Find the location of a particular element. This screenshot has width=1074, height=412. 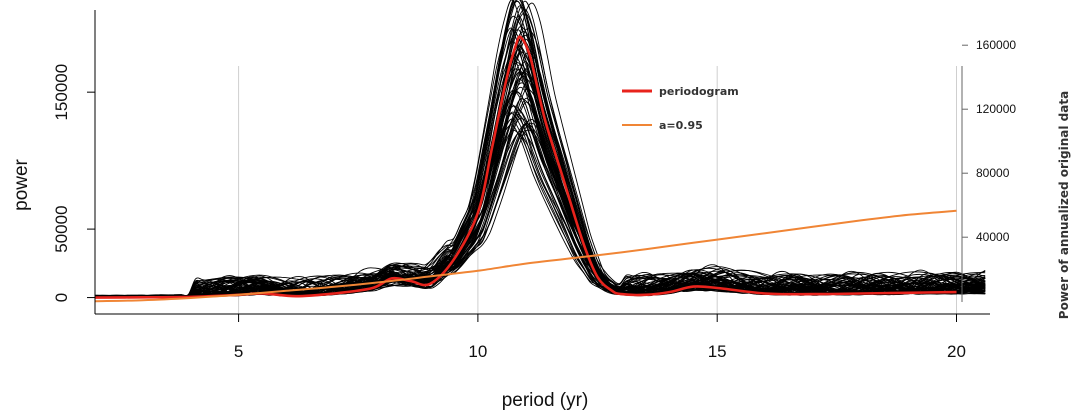

x-tick-label: 15 is located at coordinates (717, 351).